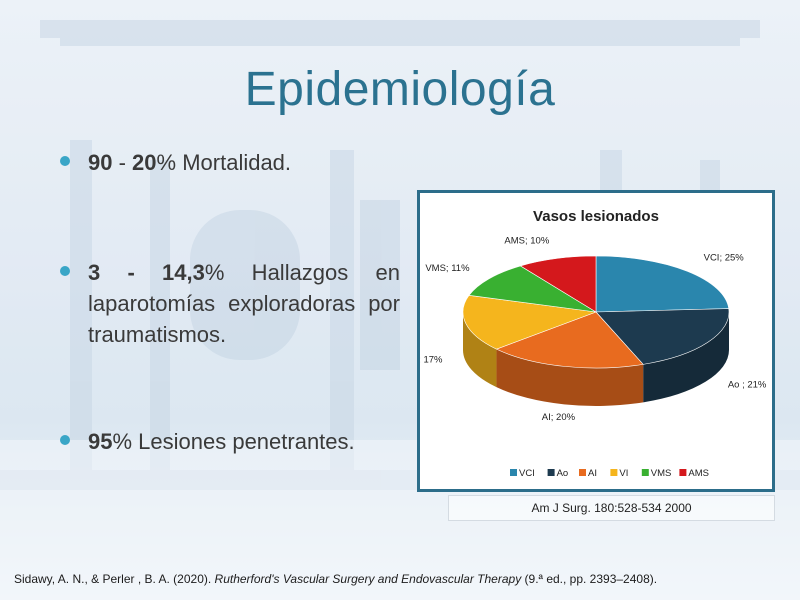  What do you see at coordinates (645, 472) in the screenshot?
I see `legend-swatch-vms` at bounding box center [645, 472].